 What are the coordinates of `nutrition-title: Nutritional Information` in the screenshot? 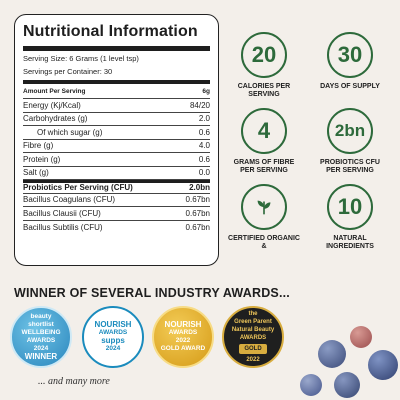 It's located at (116, 37).